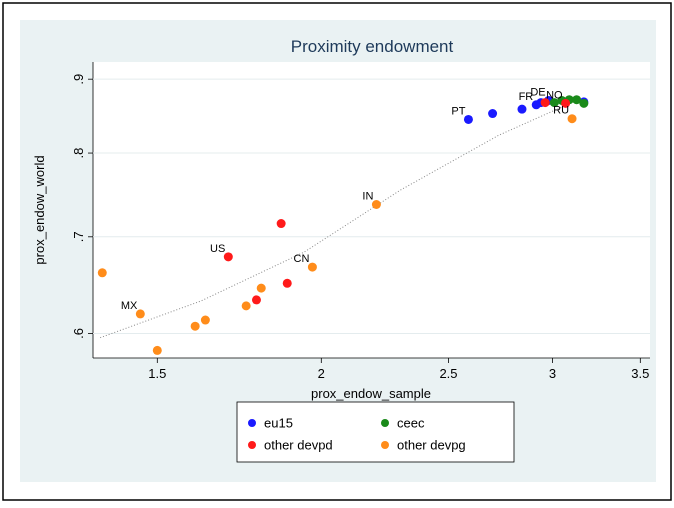  I want to click on x-axis-label: prox_endow_sample, so click(371, 393).